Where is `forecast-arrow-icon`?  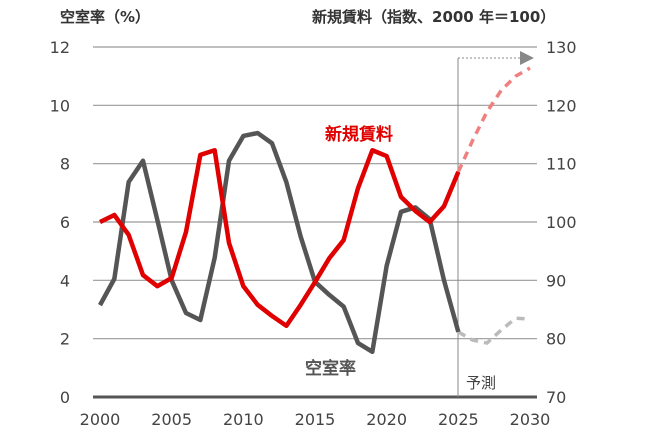 forecast-arrow-icon is located at coordinates (527, 58).